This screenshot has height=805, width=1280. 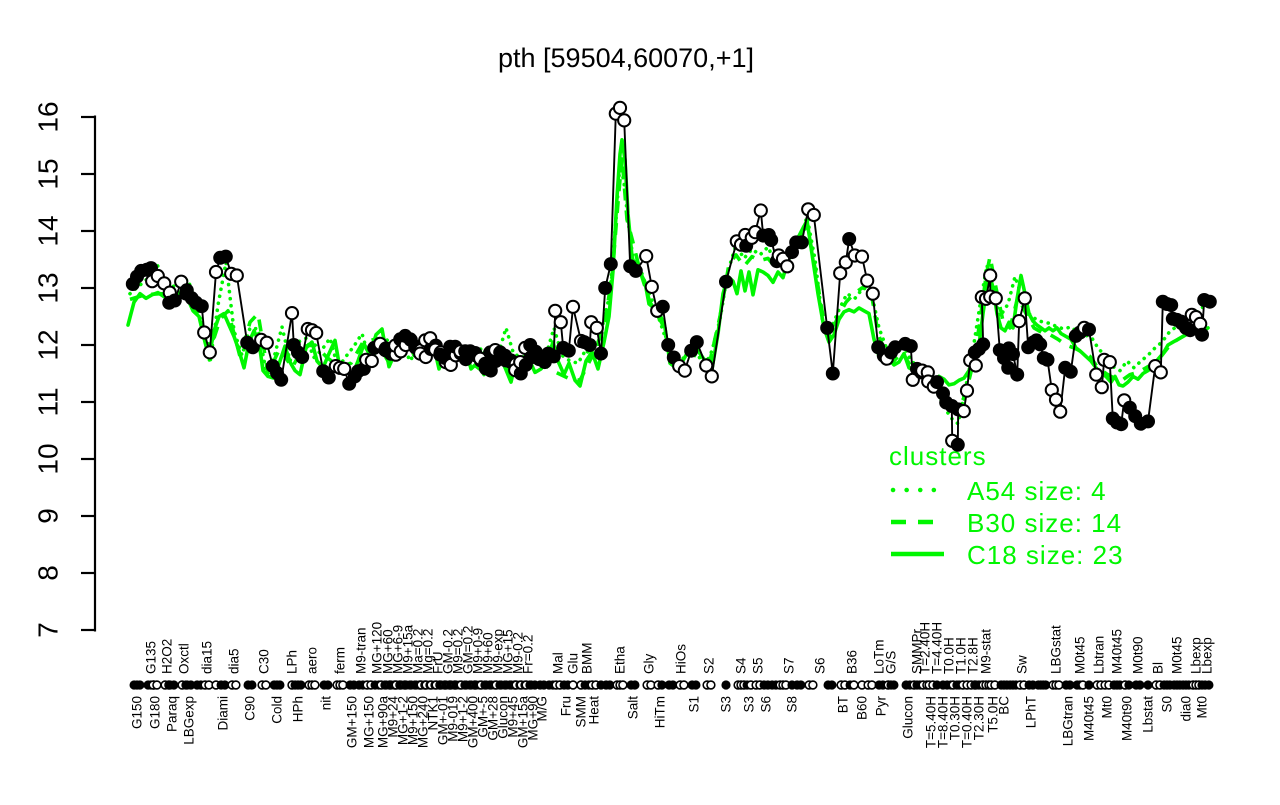 What do you see at coordinates (681, 659) in the screenshot?
I see `svg-text: HiOs` at bounding box center [681, 659].